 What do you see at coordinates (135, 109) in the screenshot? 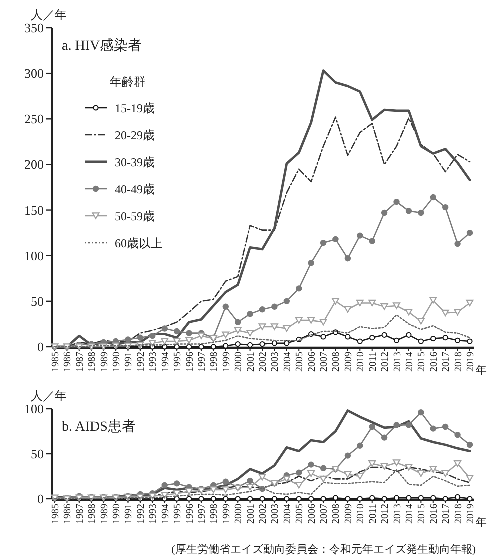
I see `legend-label: 15-19歳` at bounding box center [135, 109].